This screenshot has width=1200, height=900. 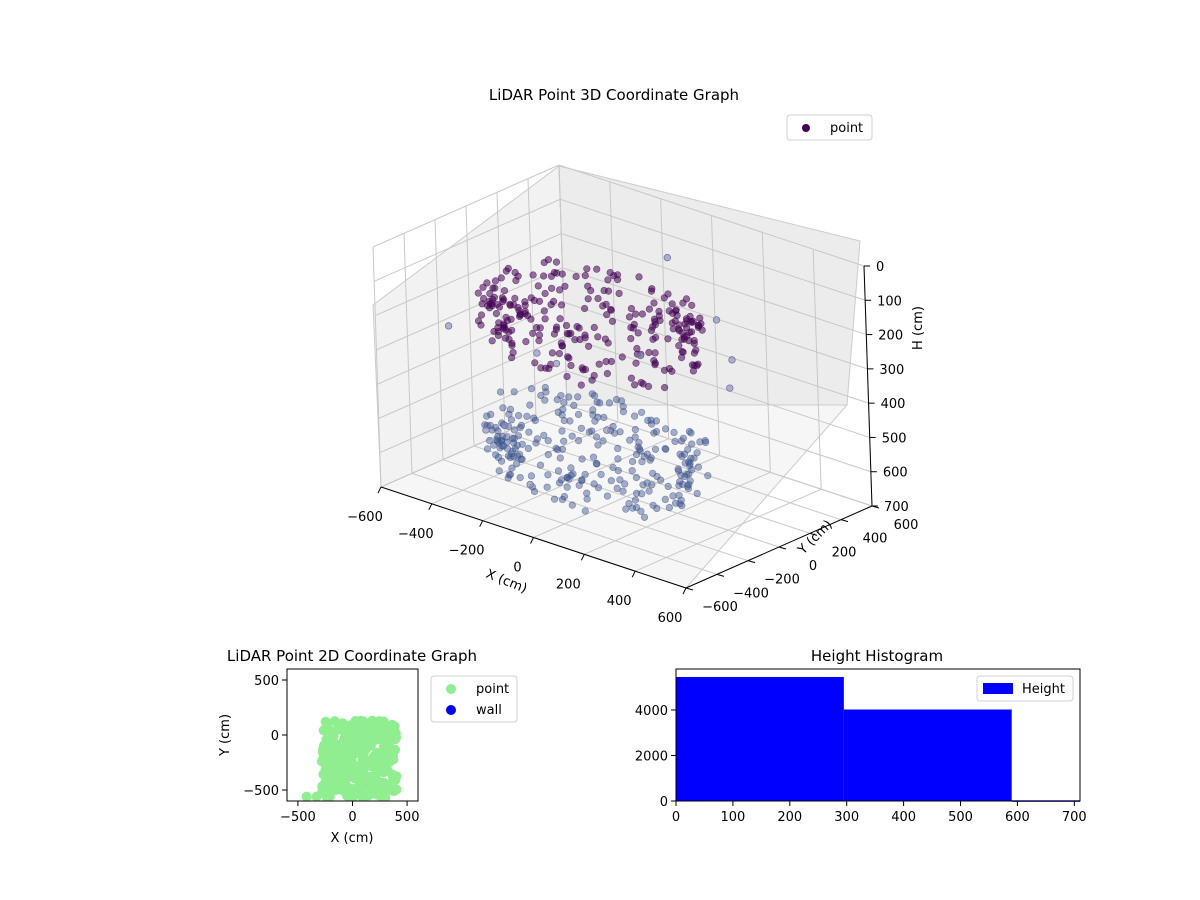 What do you see at coordinates (1025, 688) in the screenshot?
I see `legend-hist: Height` at bounding box center [1025, 688].